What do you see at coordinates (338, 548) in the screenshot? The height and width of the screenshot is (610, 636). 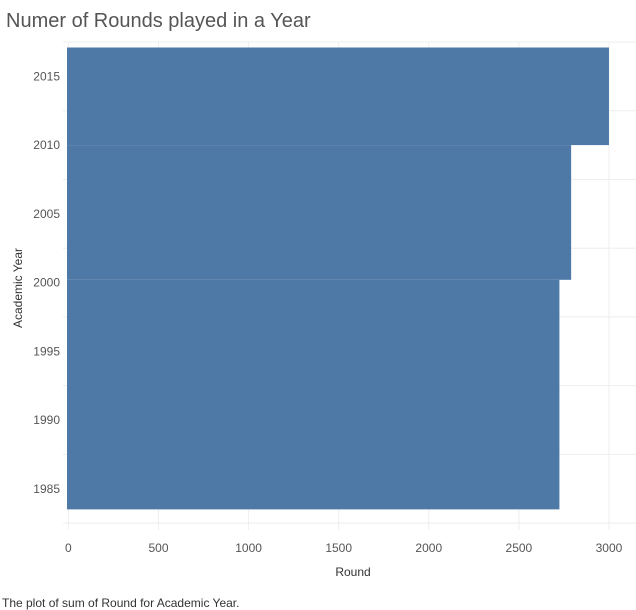 I see `x-tick-label: 1500` at bounding box center [338, 548].